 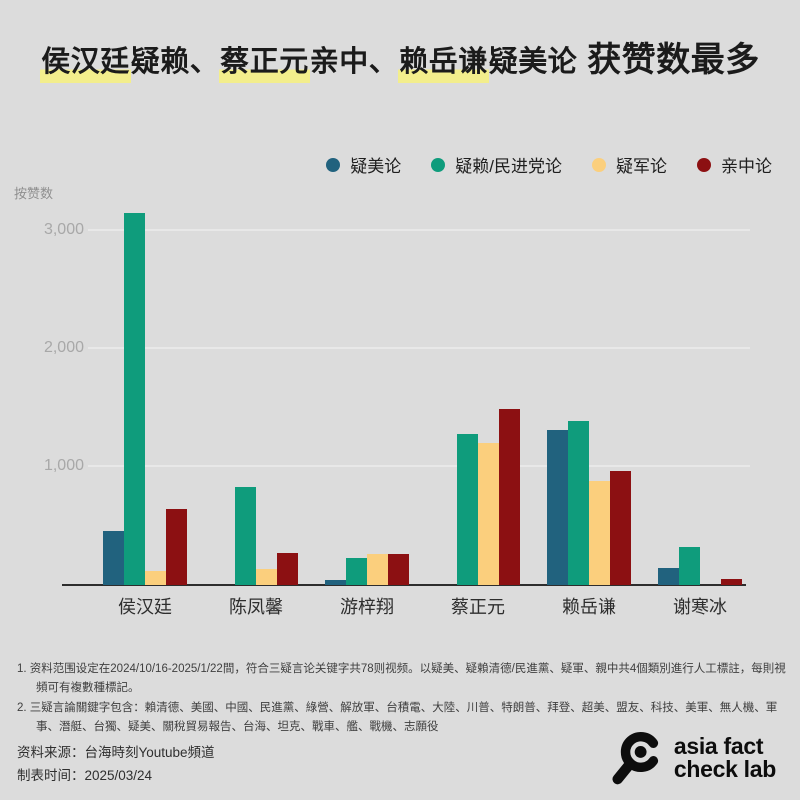 What do you see at coordinates (508, 166) in the screenshot?
I see `legend-label: 疑赖/民进党论` at bounding box center [508, 166].